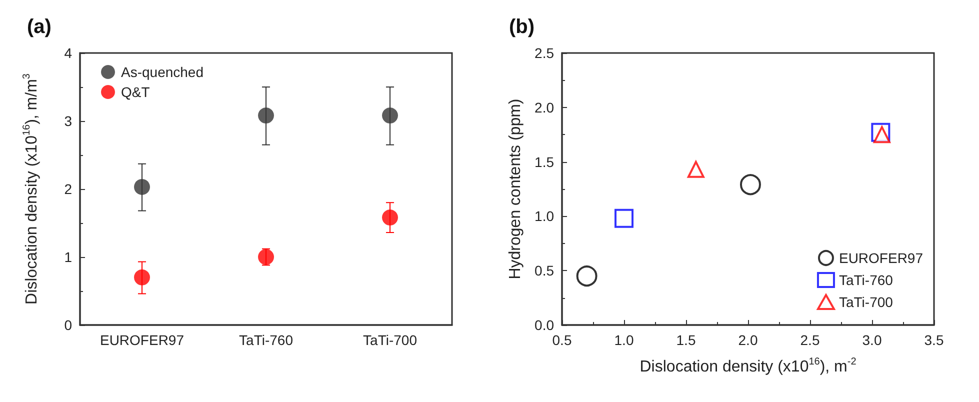  Describe the element at coordinates (31, 188) in the screenshot. I see `y-axis-title: Dislocation density (x1016), m/m3` at that location.